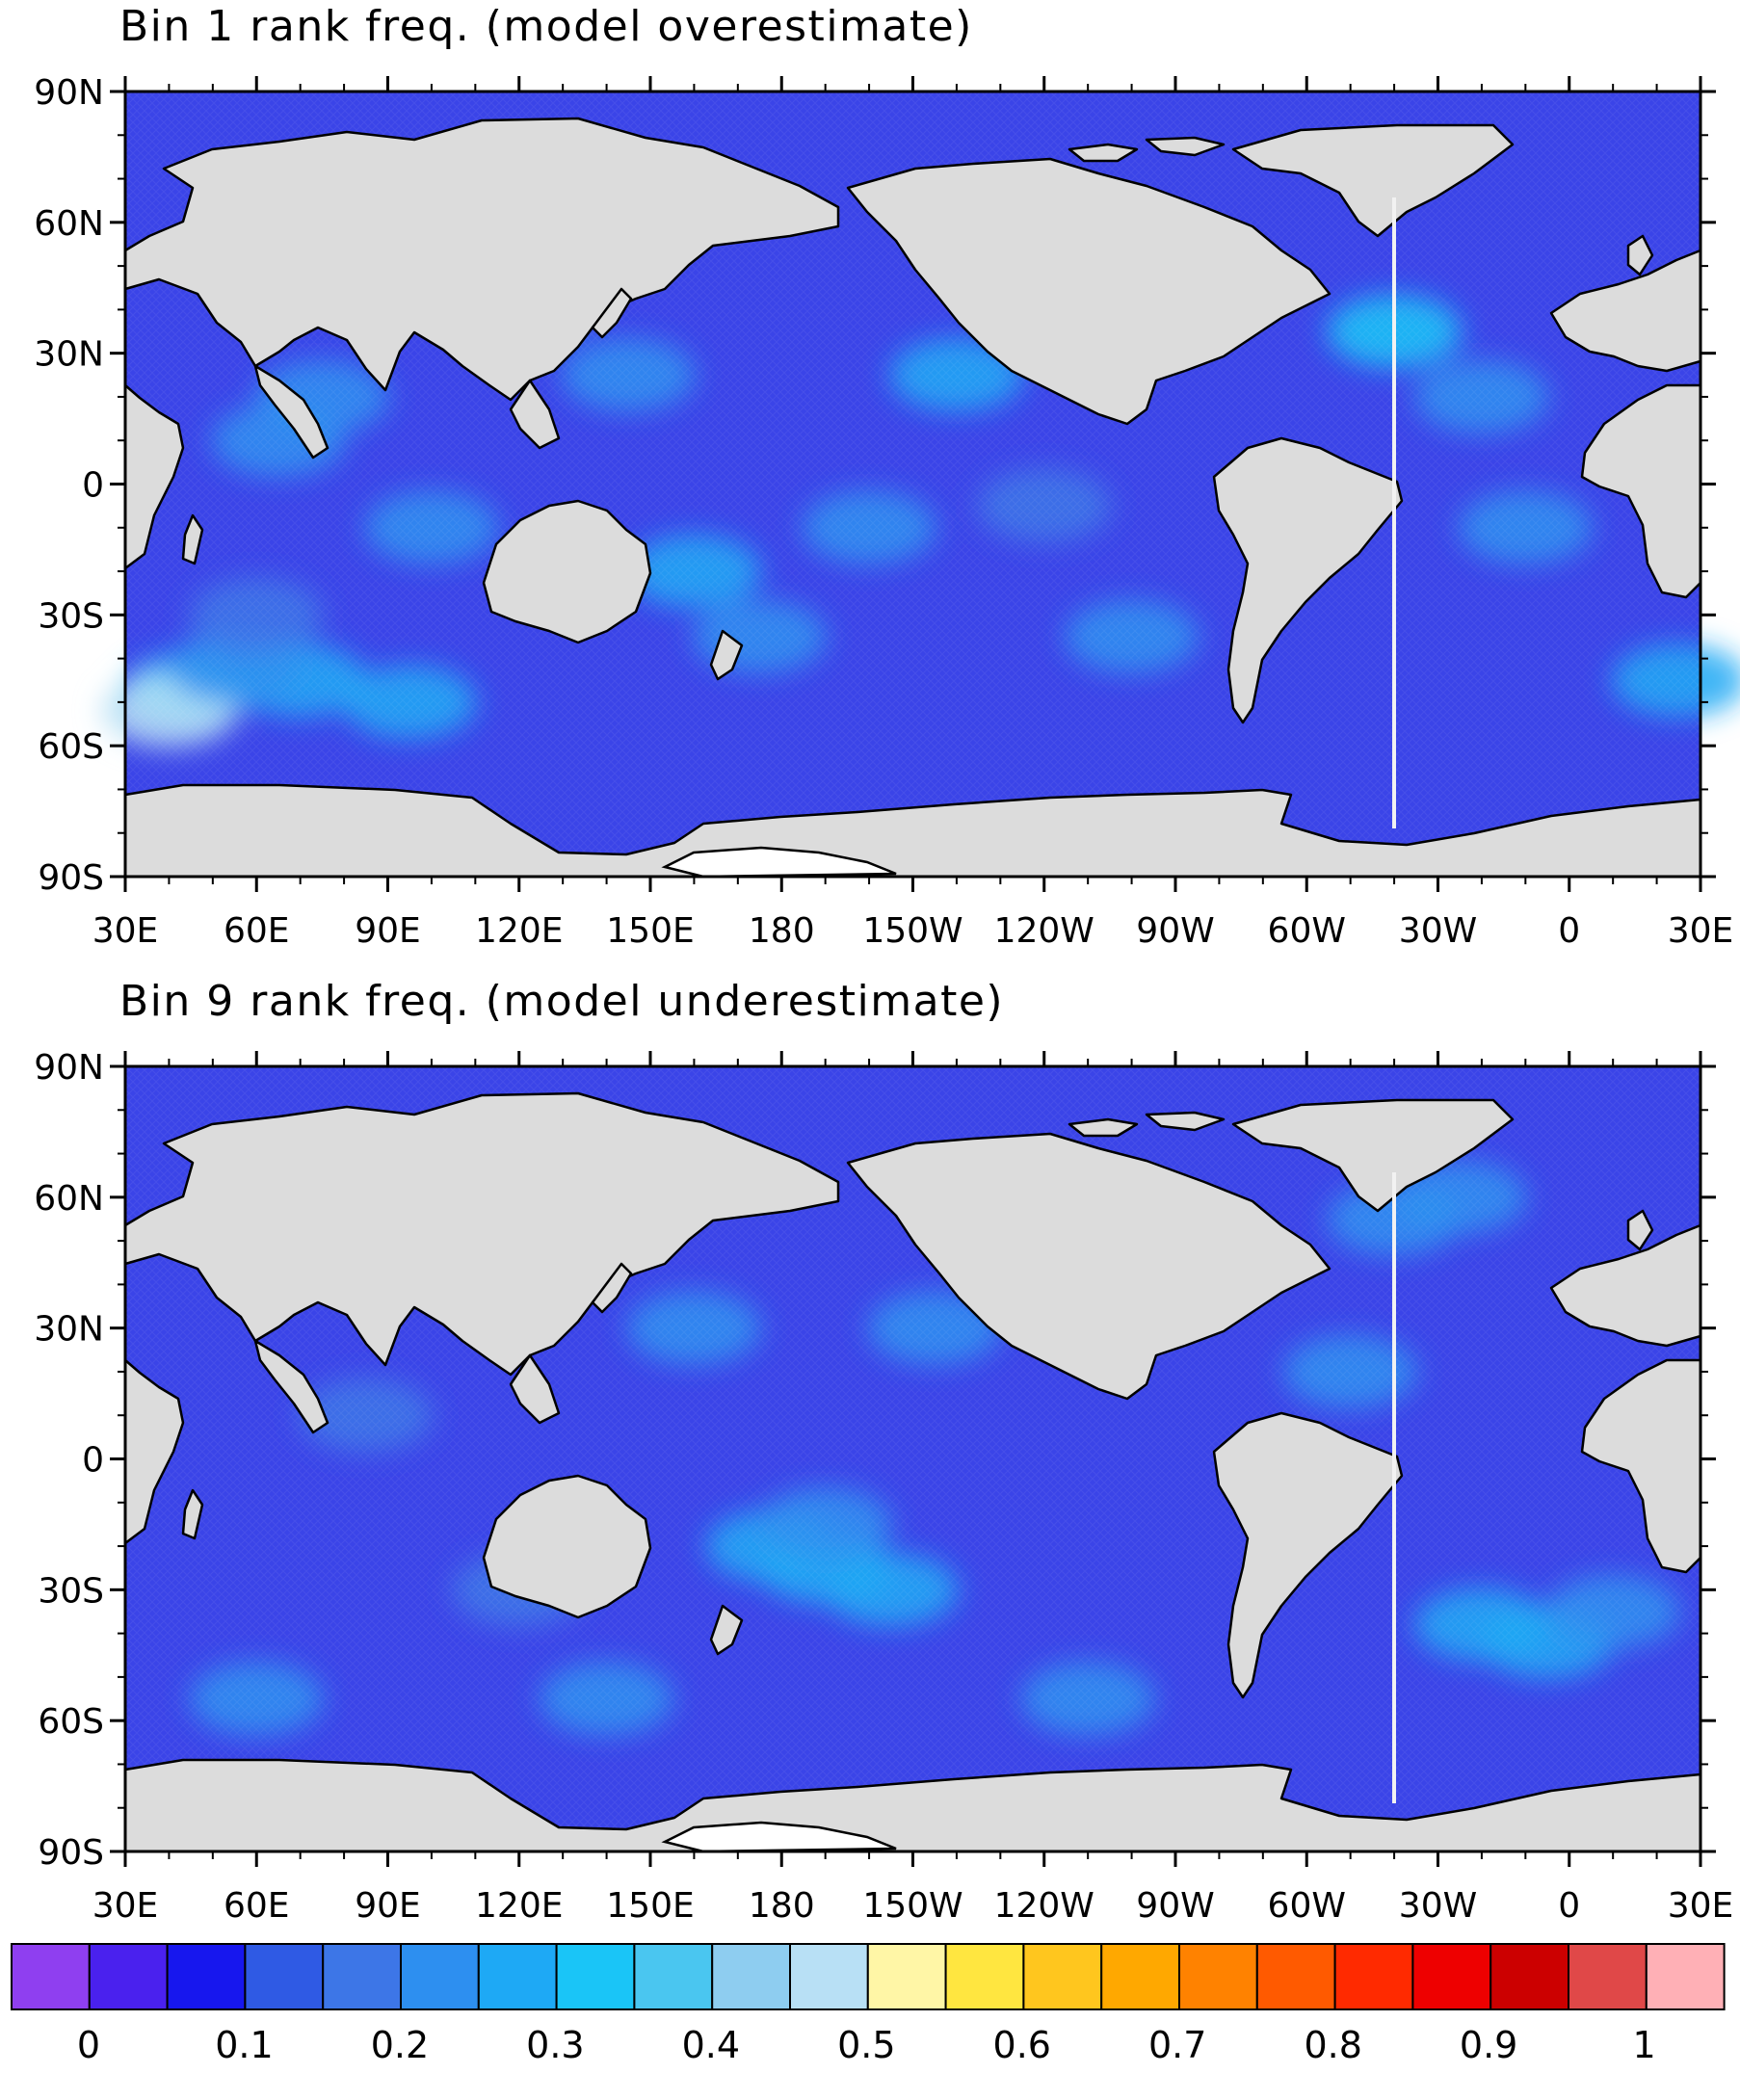  I want to click on lon-tick-label: 120E, so click(519, 931).